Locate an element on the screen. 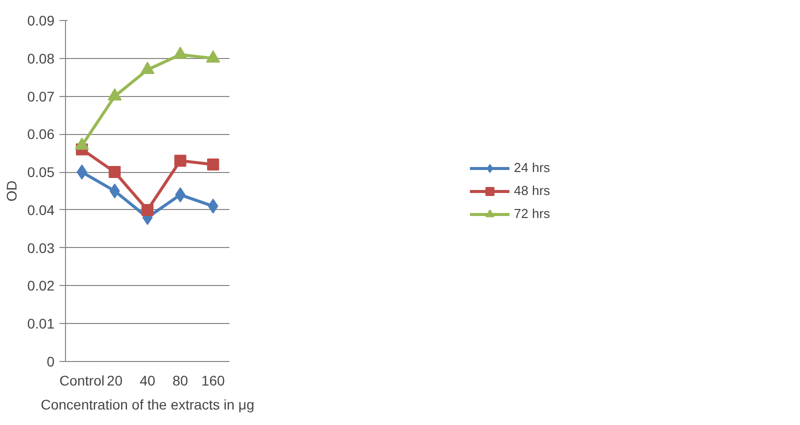 The width and height of the screenshot is (800, 425). y-tick-label: 0.01 is located at coordinates (41, 324).